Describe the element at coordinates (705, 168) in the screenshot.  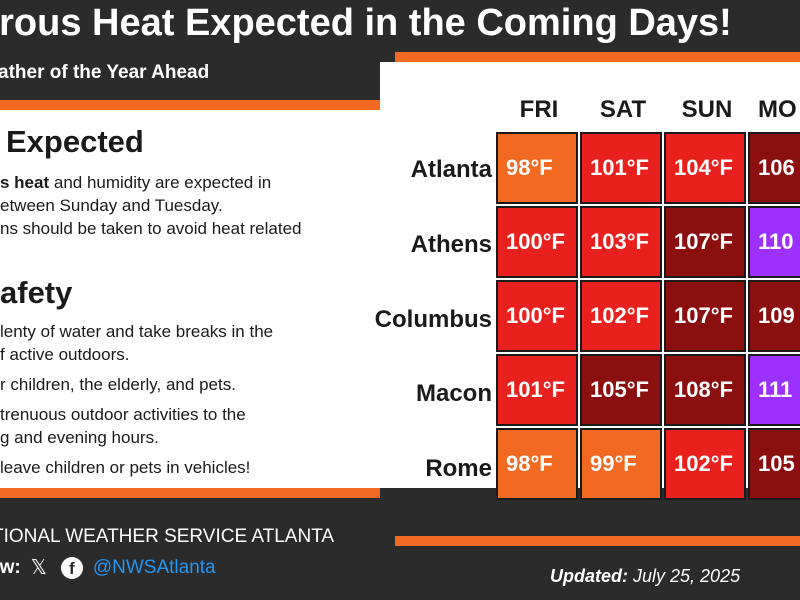
I see `temp-cell-atlanta-sun: 104°F` at that location.